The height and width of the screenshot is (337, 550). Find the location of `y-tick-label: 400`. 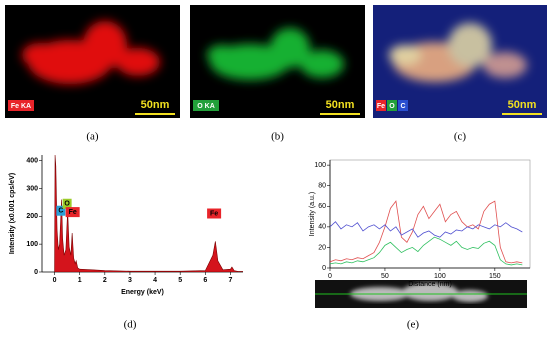

y-tick-label: 400 is located at coordinates (32, 160).